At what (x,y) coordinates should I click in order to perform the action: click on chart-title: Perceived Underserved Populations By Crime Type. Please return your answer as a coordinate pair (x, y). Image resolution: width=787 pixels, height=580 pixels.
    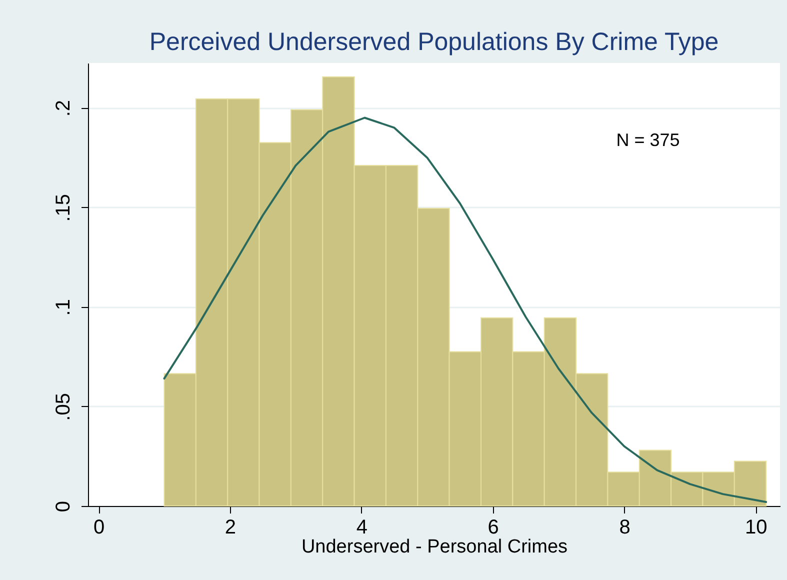
    Looking at the image, I should click on (434, 42).